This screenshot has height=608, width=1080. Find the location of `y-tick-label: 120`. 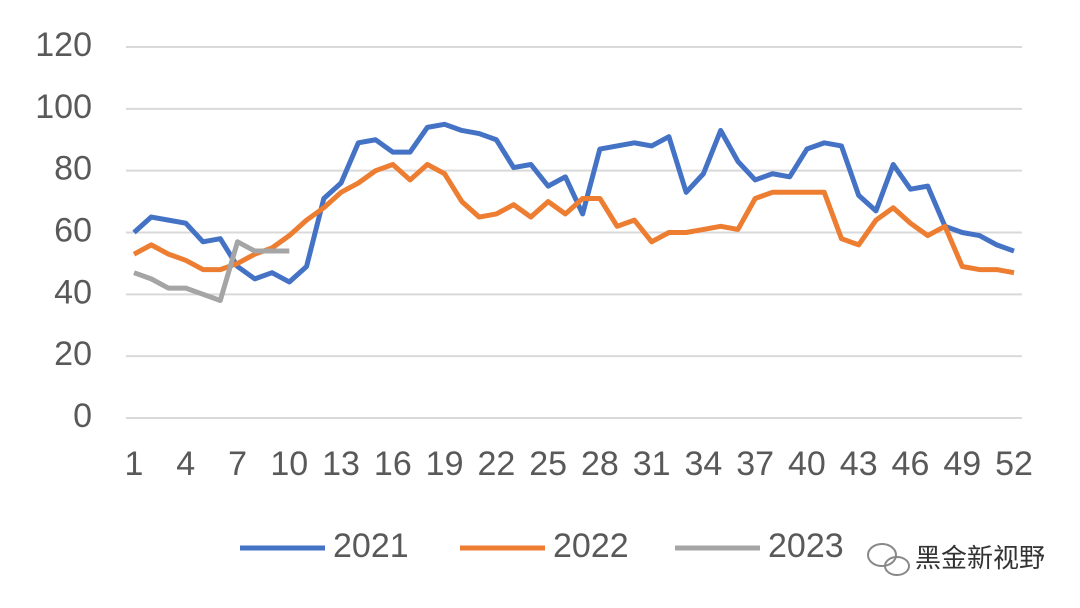

y-tick-label: 120 is located at coordinates (63, 45).